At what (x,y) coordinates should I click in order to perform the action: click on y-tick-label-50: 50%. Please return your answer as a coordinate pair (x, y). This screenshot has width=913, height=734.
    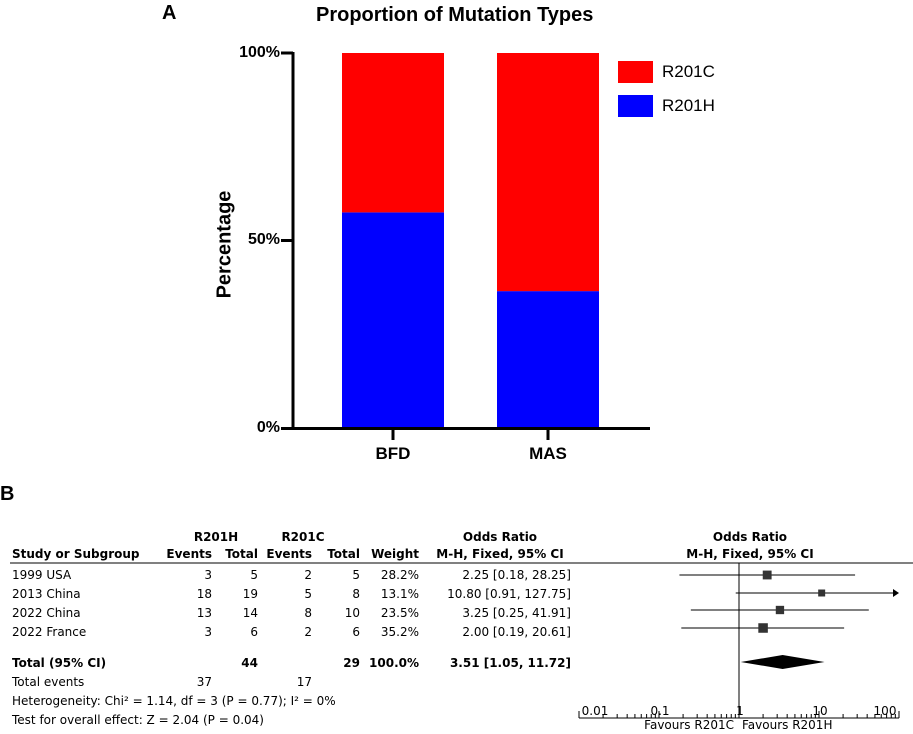
    Looking at the image, I should click on (263, 239).